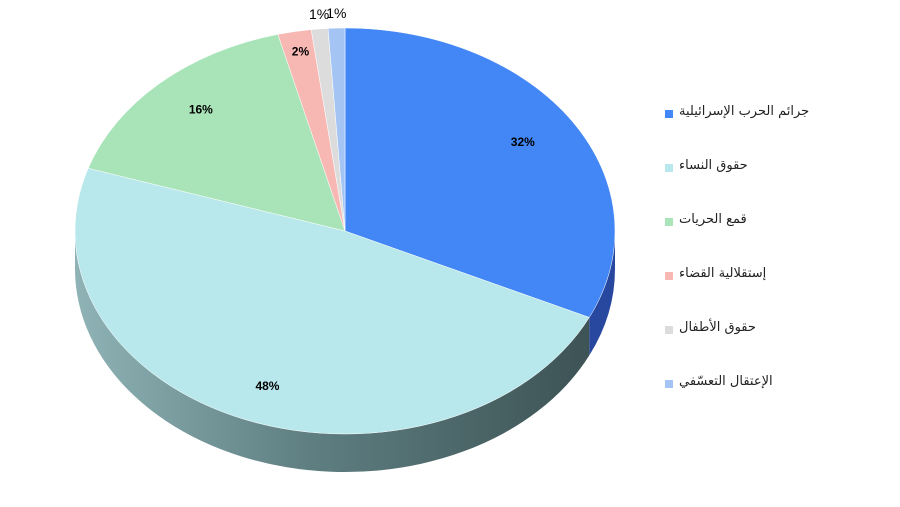  Describe the element at coordinates (780, 347) in the screenshot. I see `legend-item: حقوق الأطفال` at that location.